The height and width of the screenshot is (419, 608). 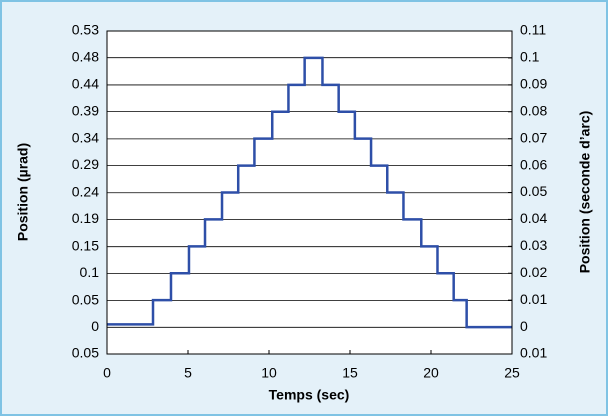 I want to click on y2-tick-label: 0, so click(x=524, y=326).